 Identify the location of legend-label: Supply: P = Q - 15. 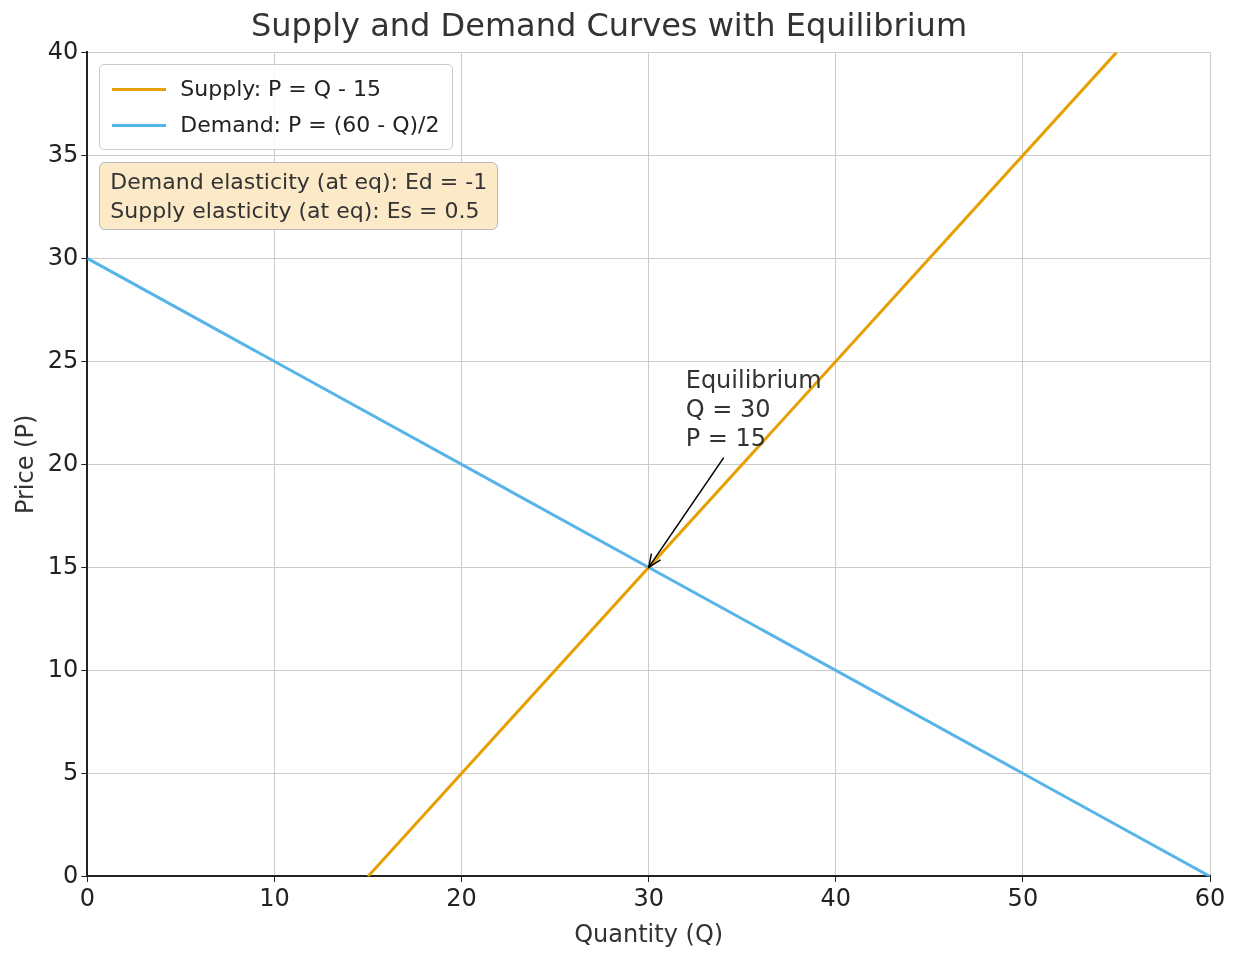
(281, 89).